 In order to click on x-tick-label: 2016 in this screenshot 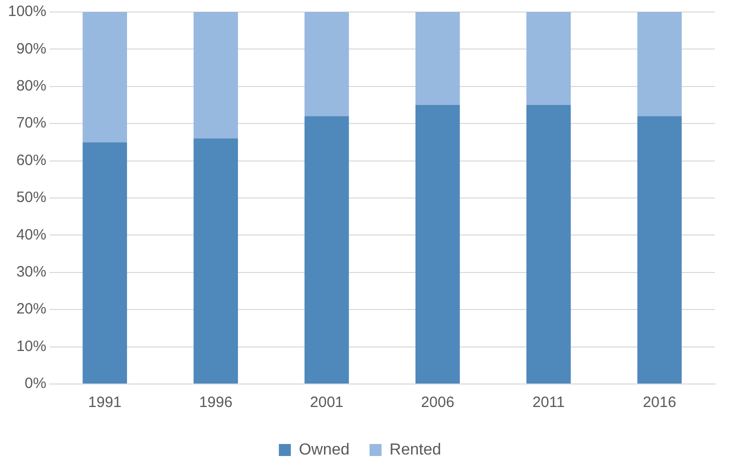, I will do `click(659, 403)`.